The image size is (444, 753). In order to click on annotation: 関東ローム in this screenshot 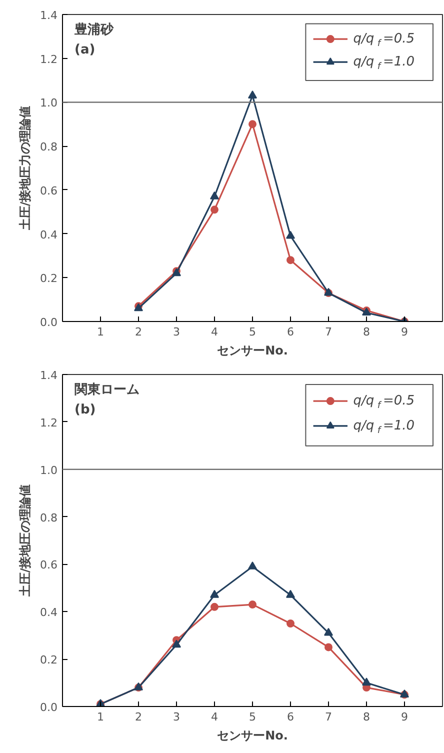, I will do `click(107, 390)`.